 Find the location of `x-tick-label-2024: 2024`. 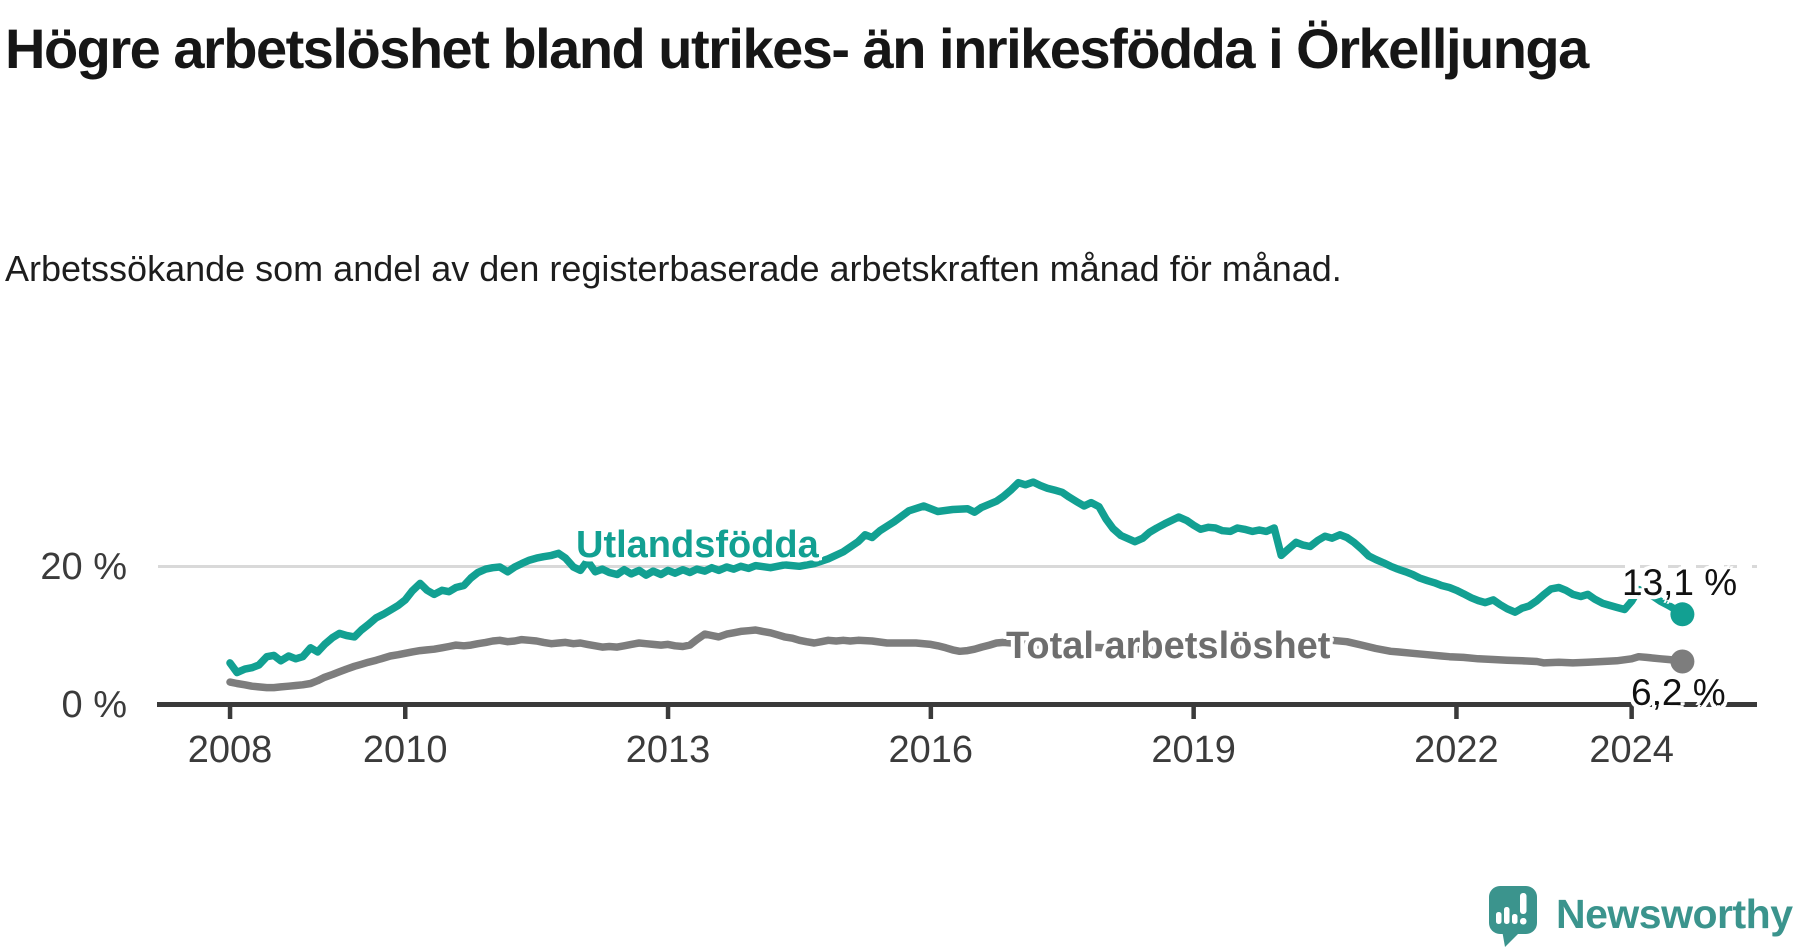

x-tick-label-2024: 2024 is located at coordinates (1631, 750).